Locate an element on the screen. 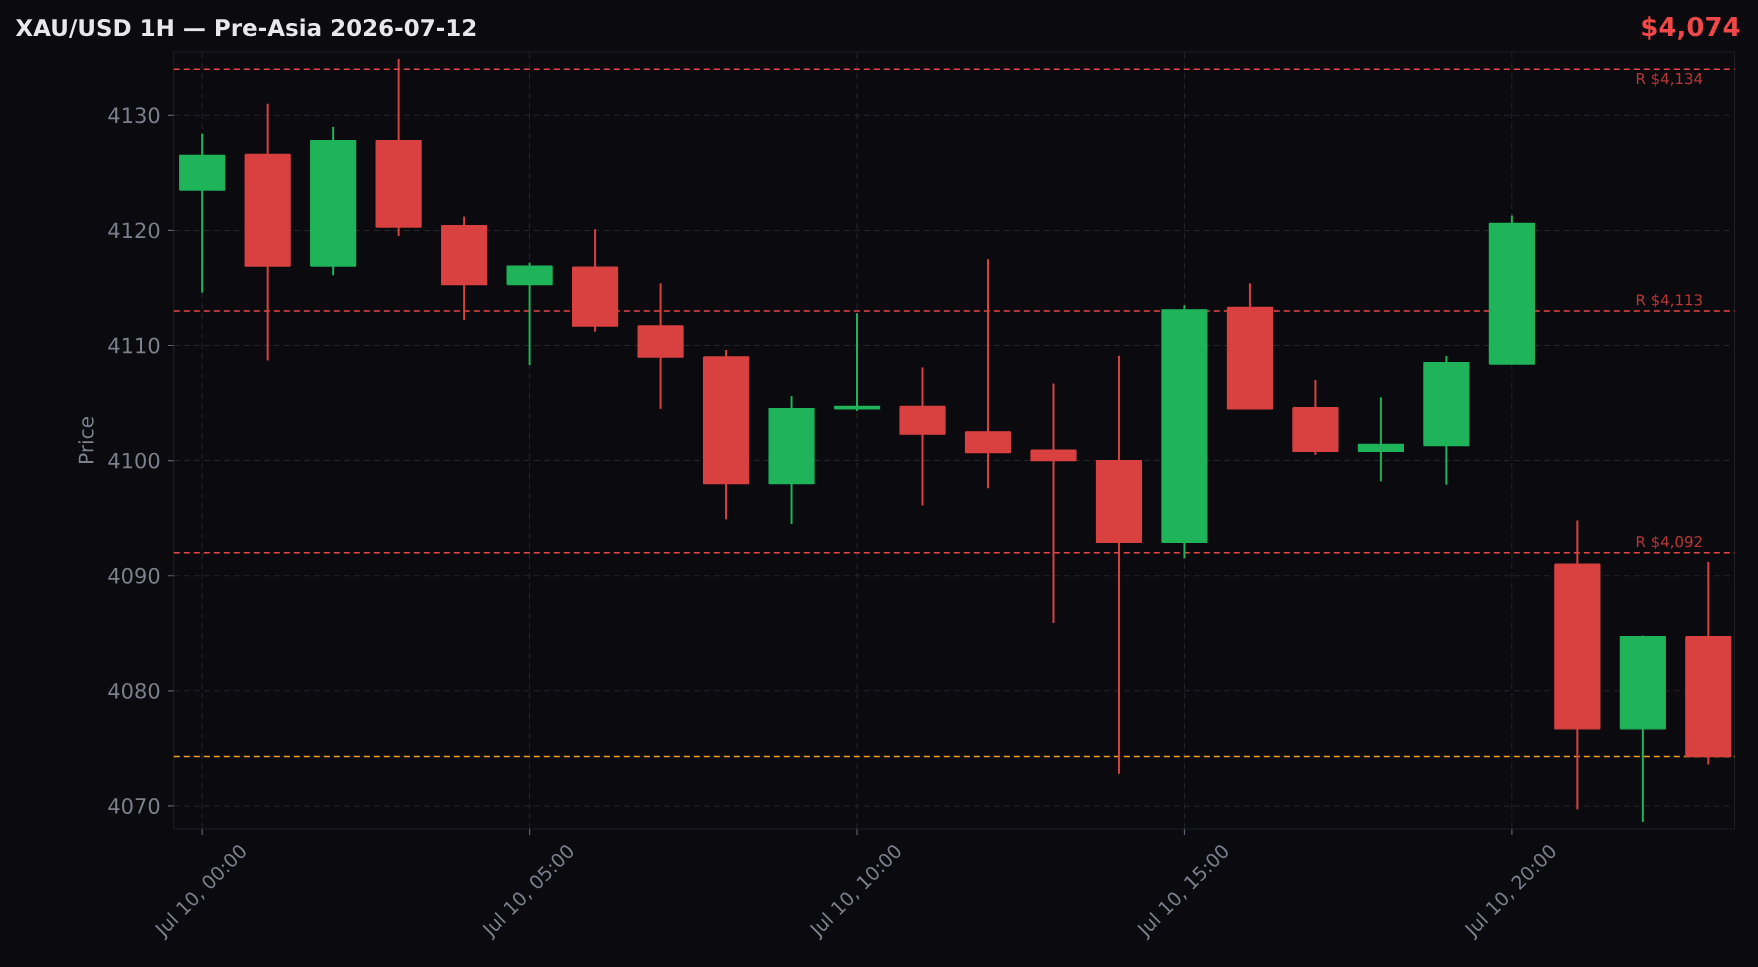 The height and width of the screenshot is (967, 1758). y-tick-label: 4120 is located at coordinates (134, 230).